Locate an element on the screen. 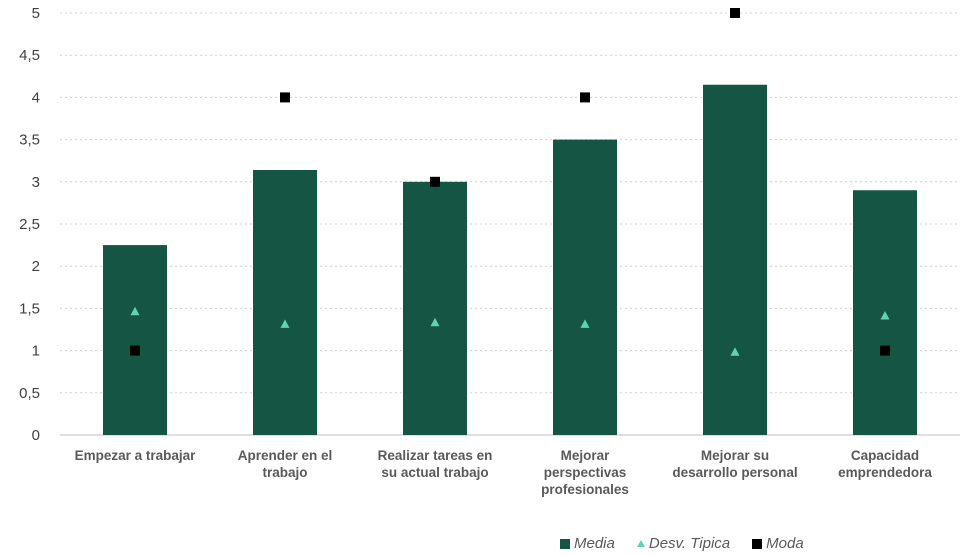  y-tick-label: 1 is located at coordinates (36, 351).